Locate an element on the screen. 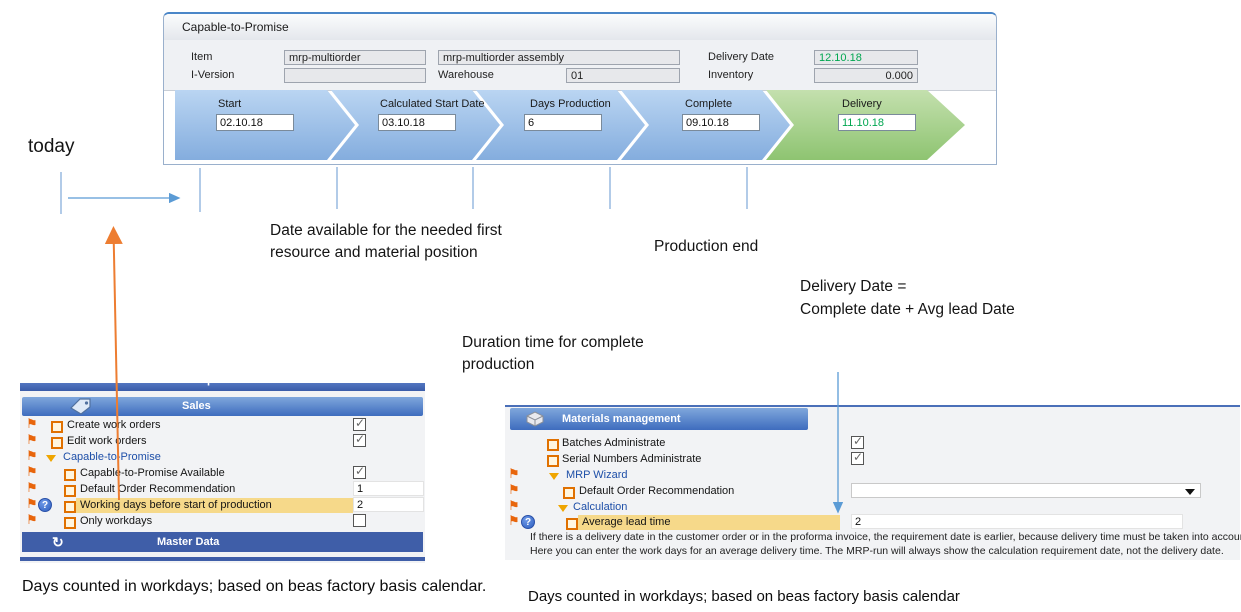  flow-step-date-input: 03.10.18 is located at coordinates (417, 122).